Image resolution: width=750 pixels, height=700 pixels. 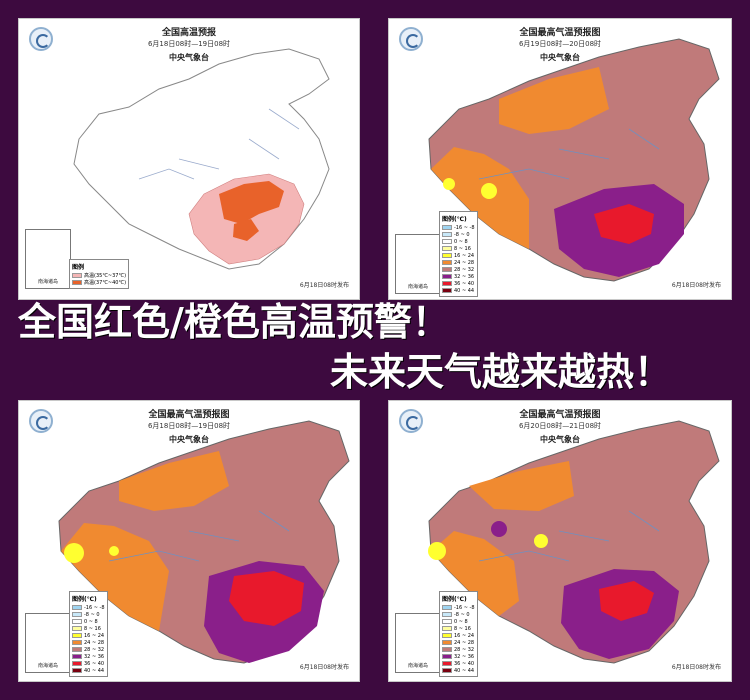 What do you see at coordinates (201, 159) in the screenshot?
I see `china-map-heat-warning` at bounding box center [201, 159].